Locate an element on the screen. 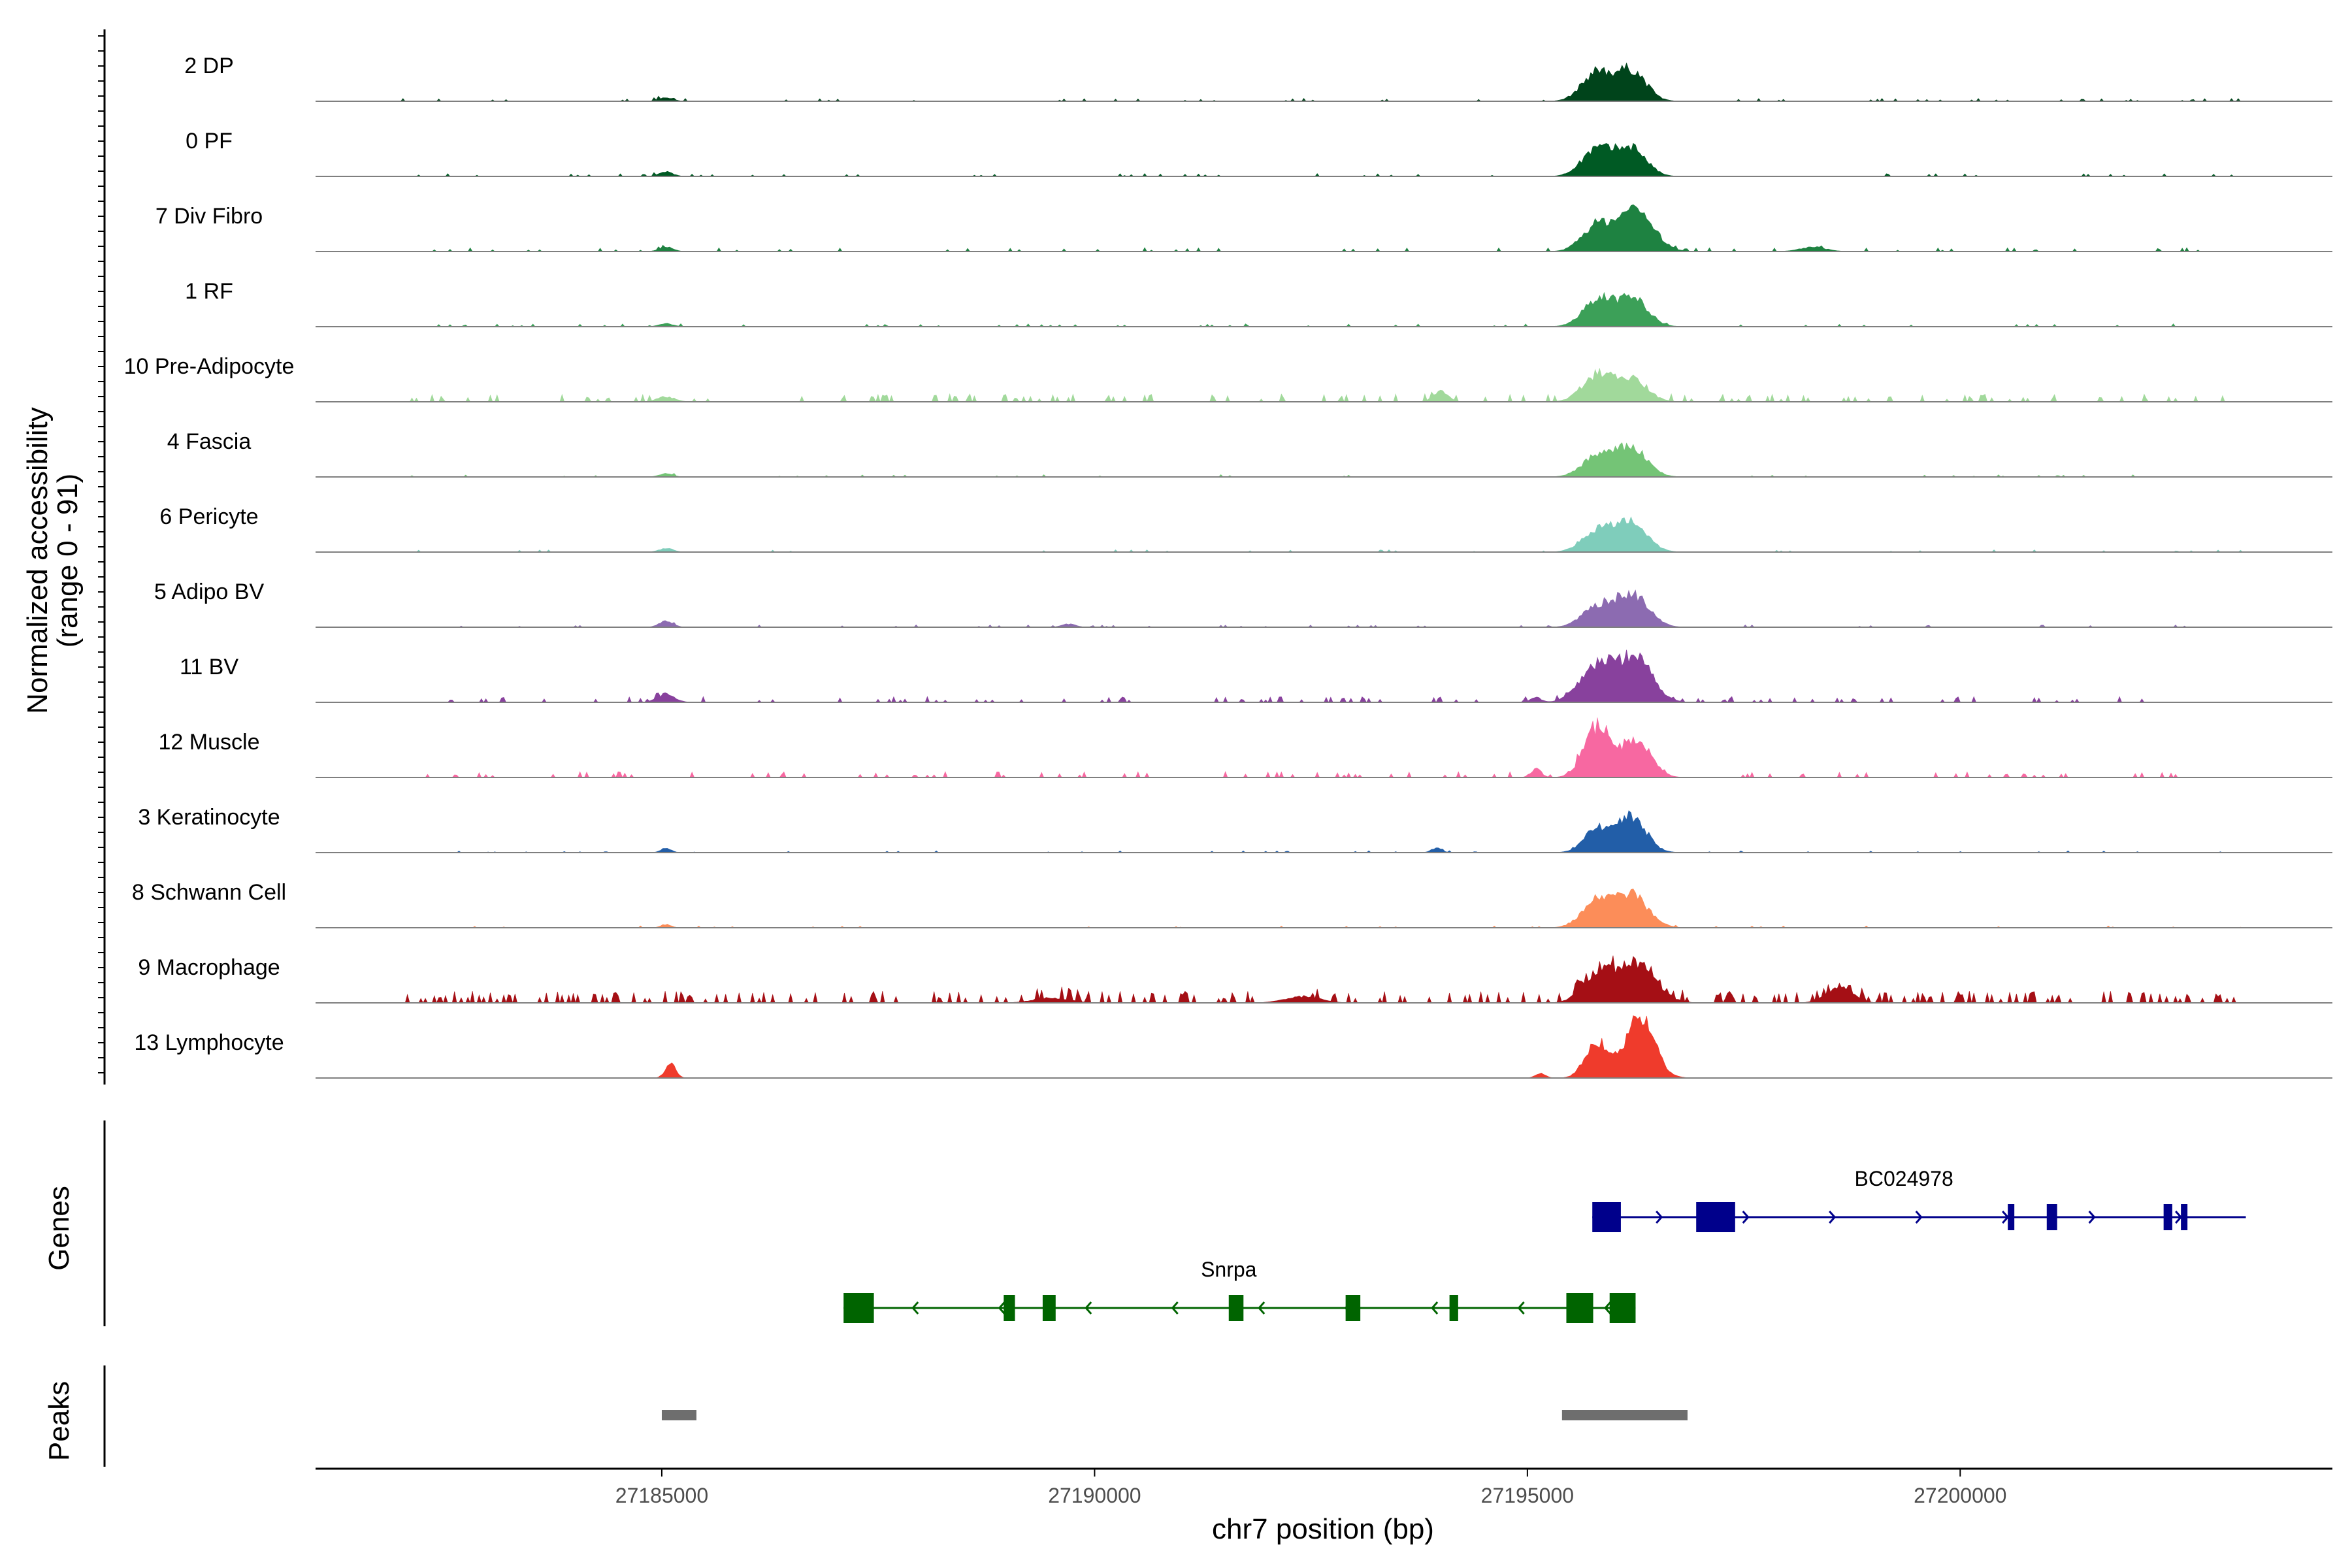 The image size is (2352, 1568). x-tick-label: 27200000 is located at coordinates (1960, 1495).